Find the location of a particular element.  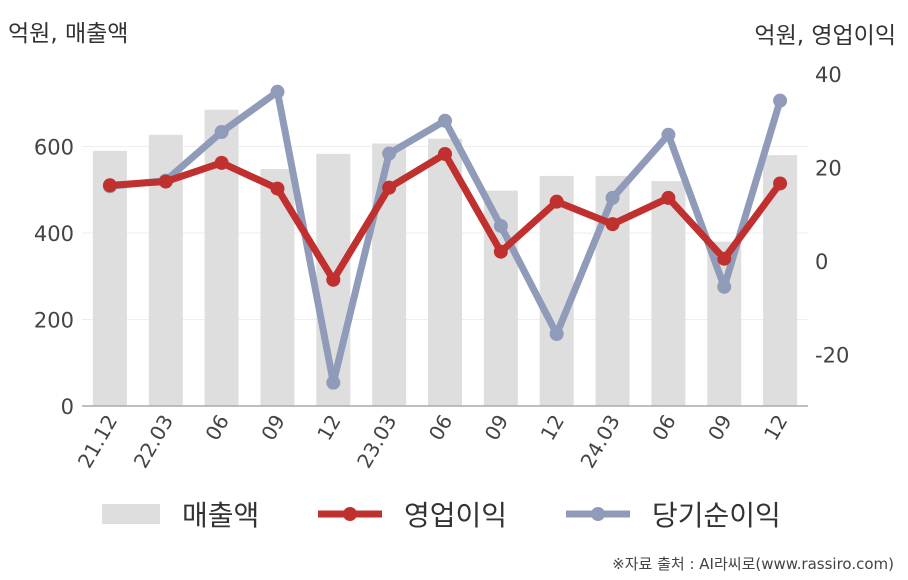

right-axis-unit: 억원, 영업이익 is located at coordinates (825, 36).